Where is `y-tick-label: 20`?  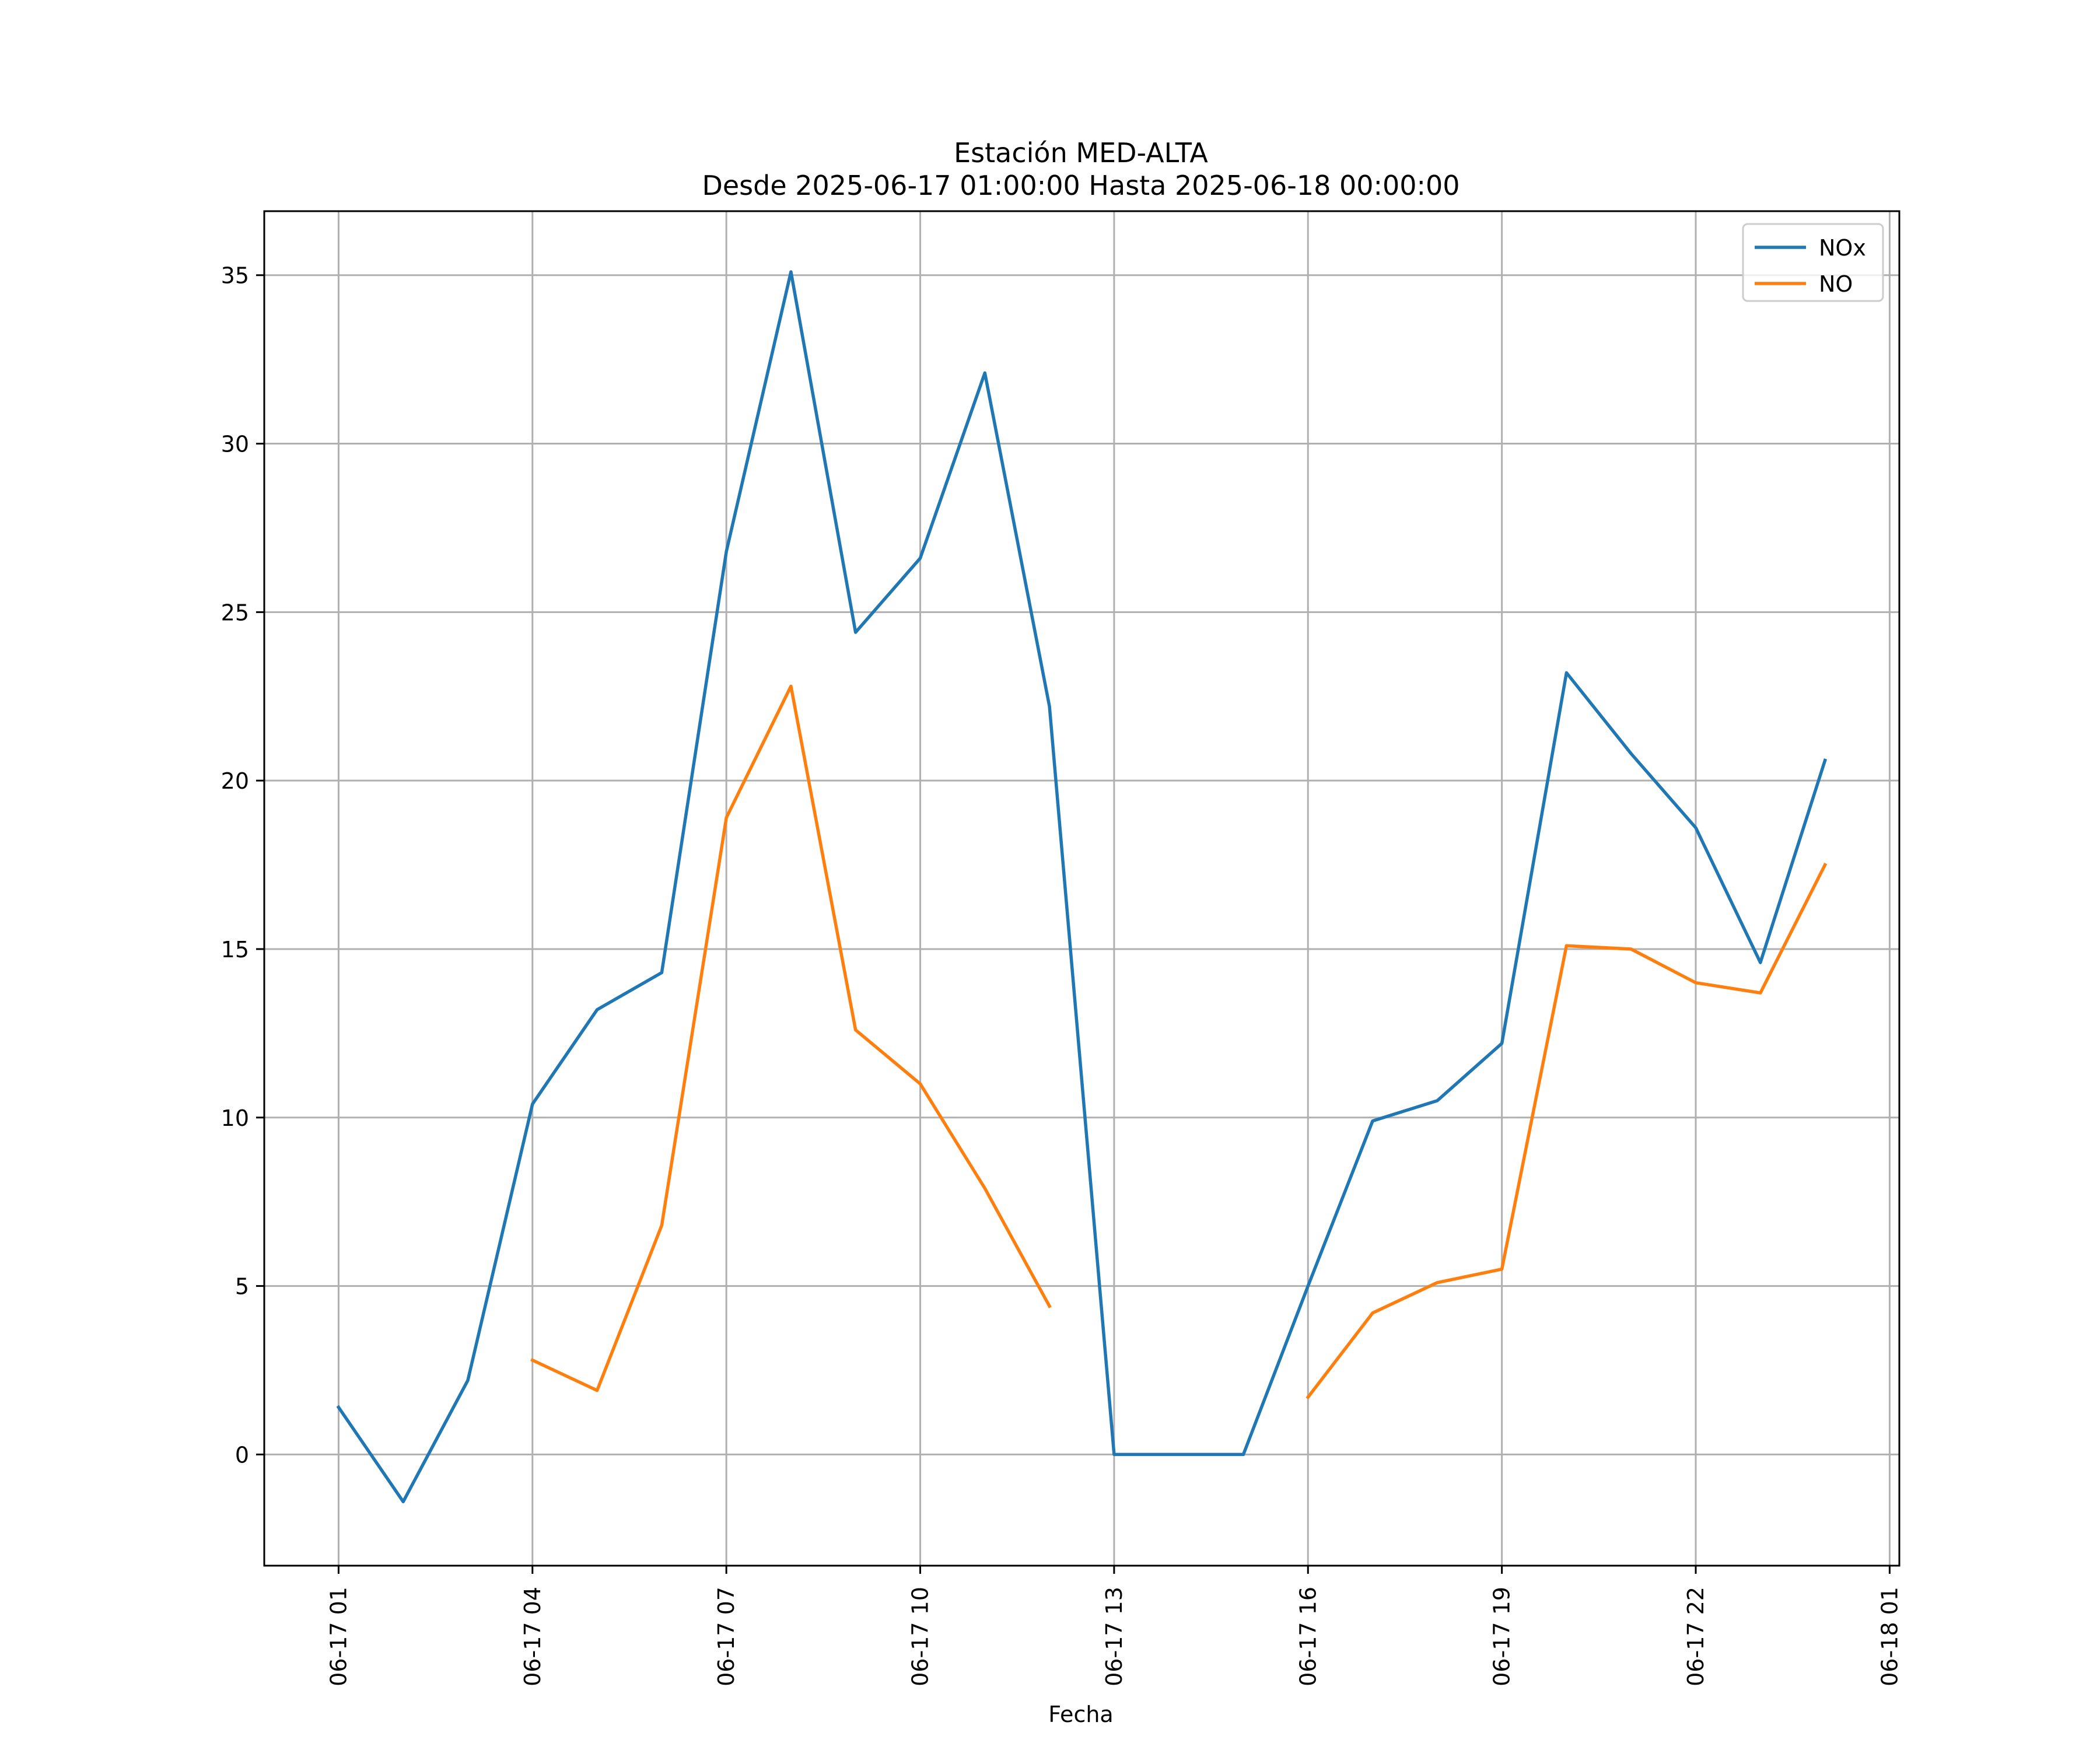
y-tick-label: 20 is located at coordinates (235, 781).